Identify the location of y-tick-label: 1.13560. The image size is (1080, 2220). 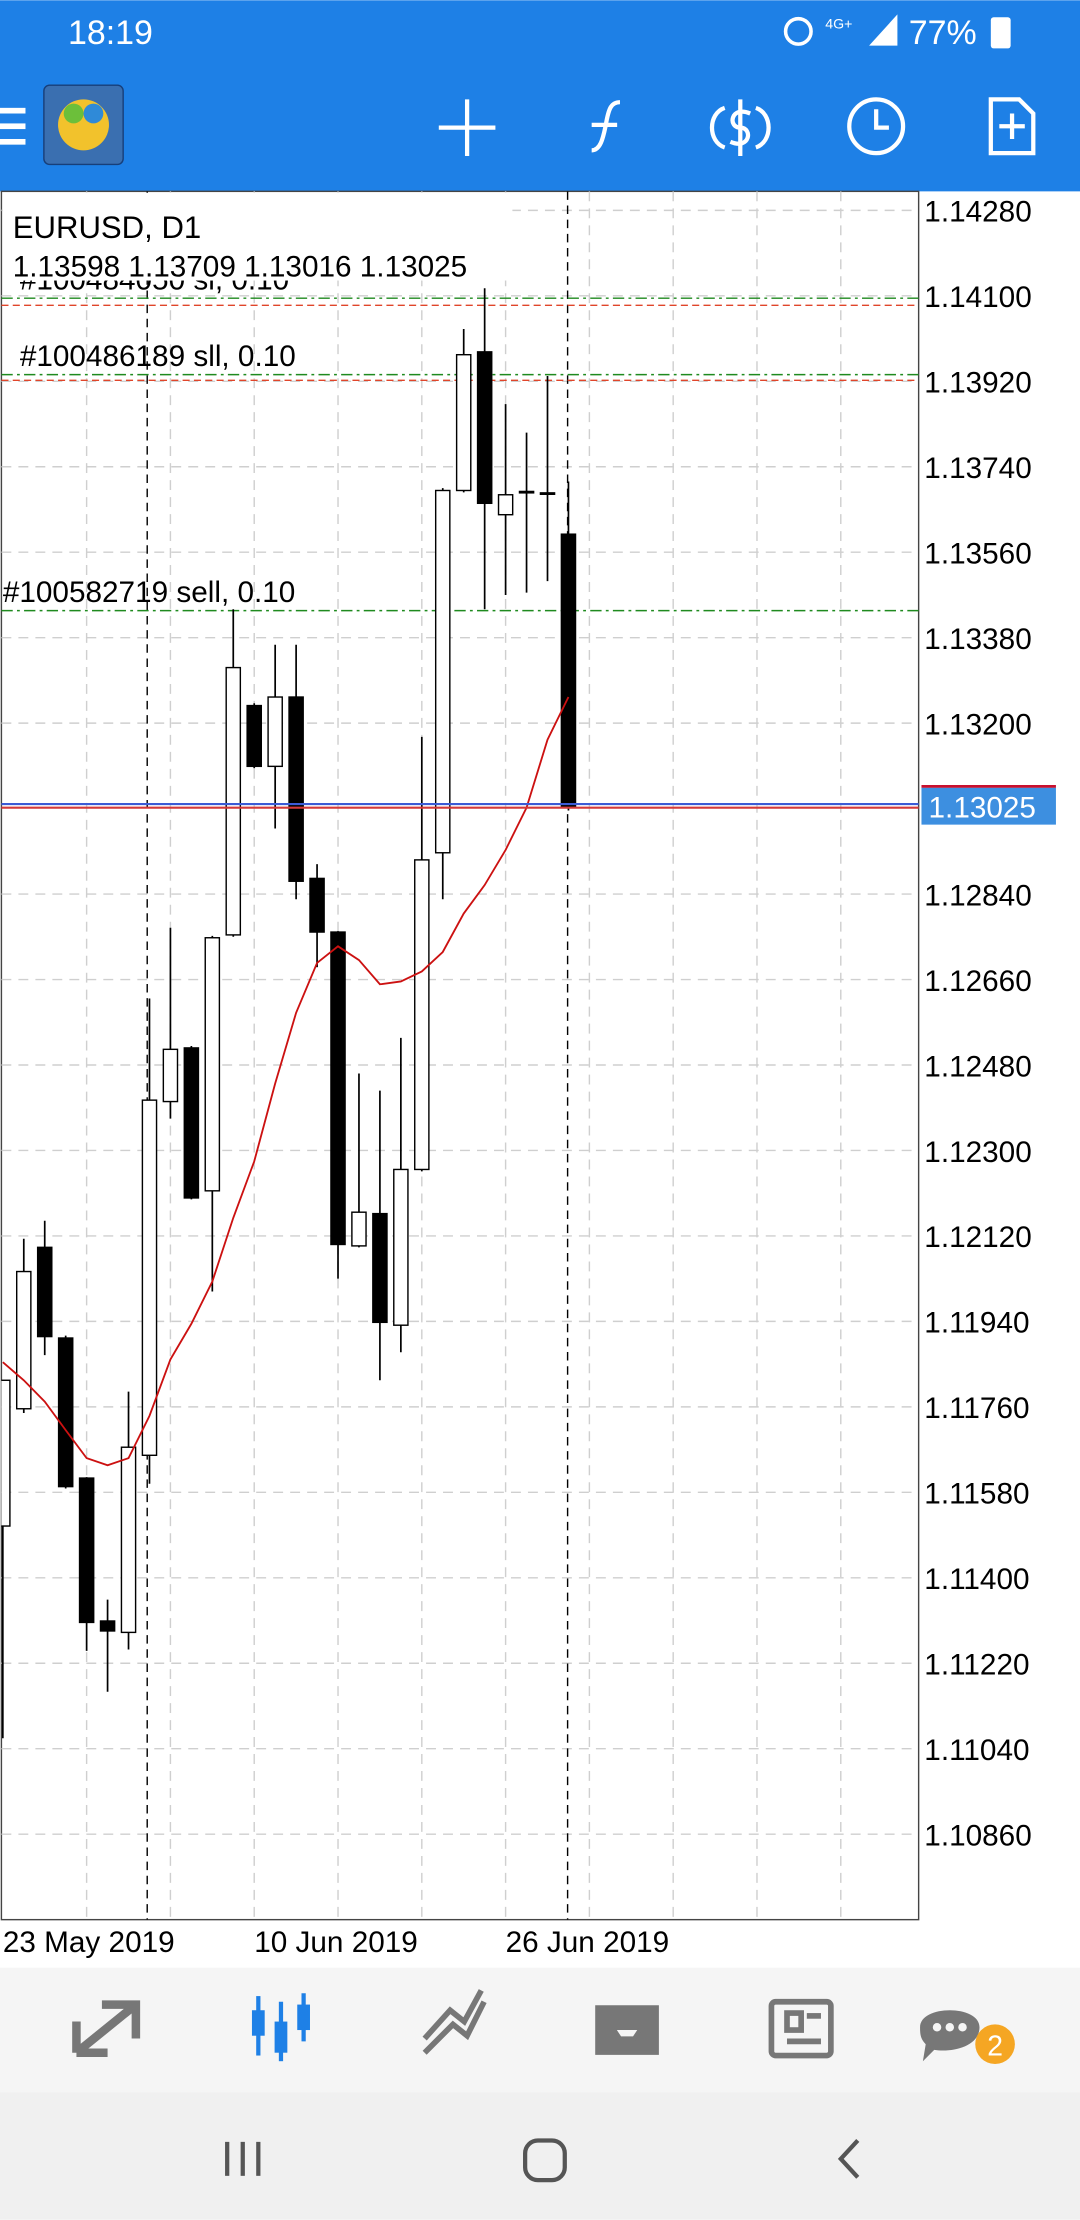
(977, 554).